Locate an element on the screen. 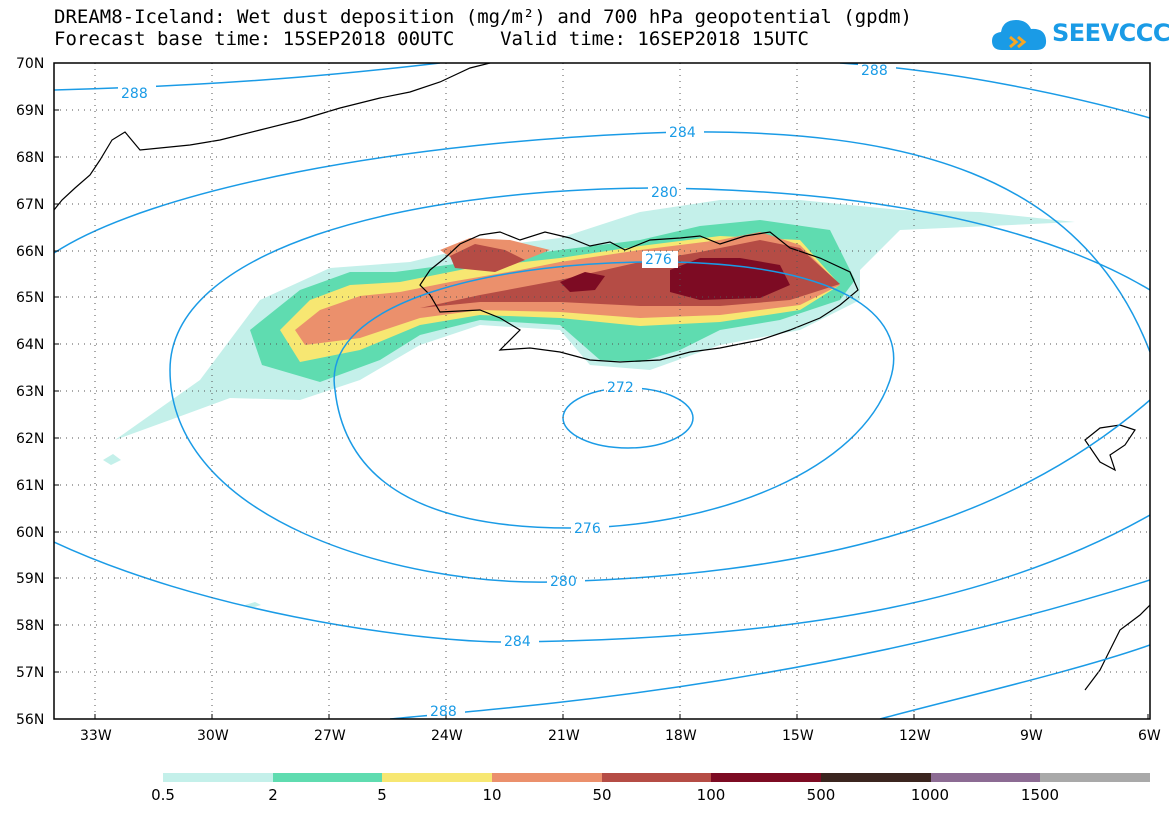  lon-label: 33W is located at coordinates (96, 736).